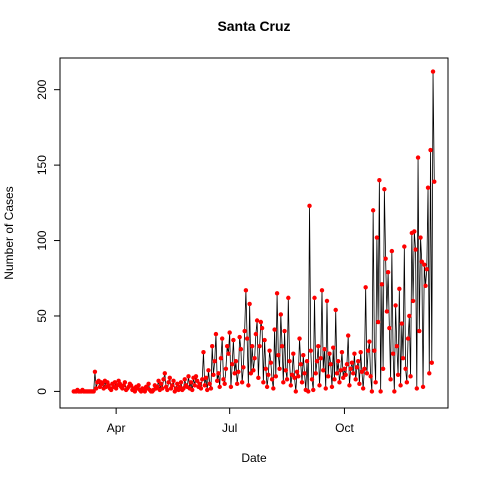  What do you see at coordinates (42, 89) in the screenshot?
I see `y-tick-label: 200` at bounding box center [42, 89].